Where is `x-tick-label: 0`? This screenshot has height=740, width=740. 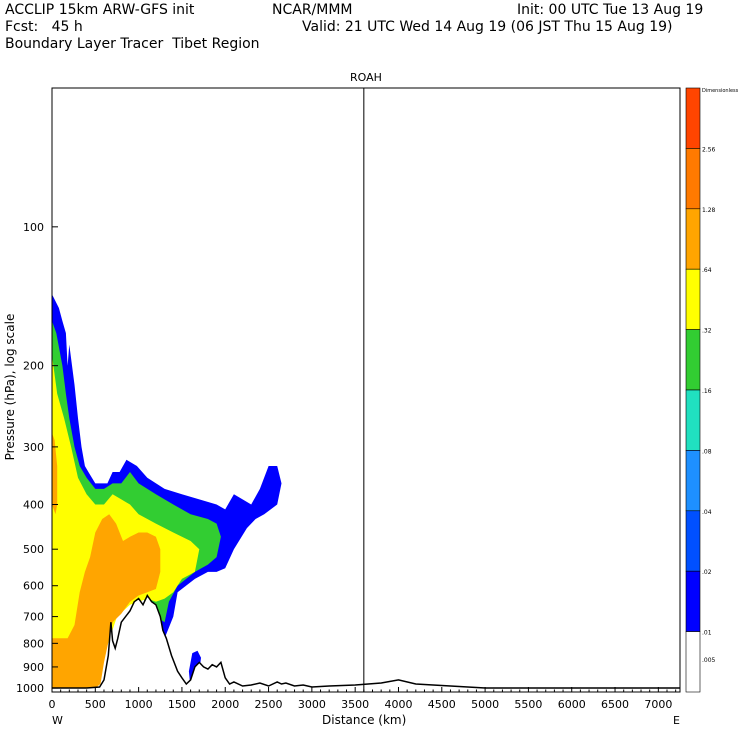
x-tick-label: 0 is located at coordinates (52, 704).